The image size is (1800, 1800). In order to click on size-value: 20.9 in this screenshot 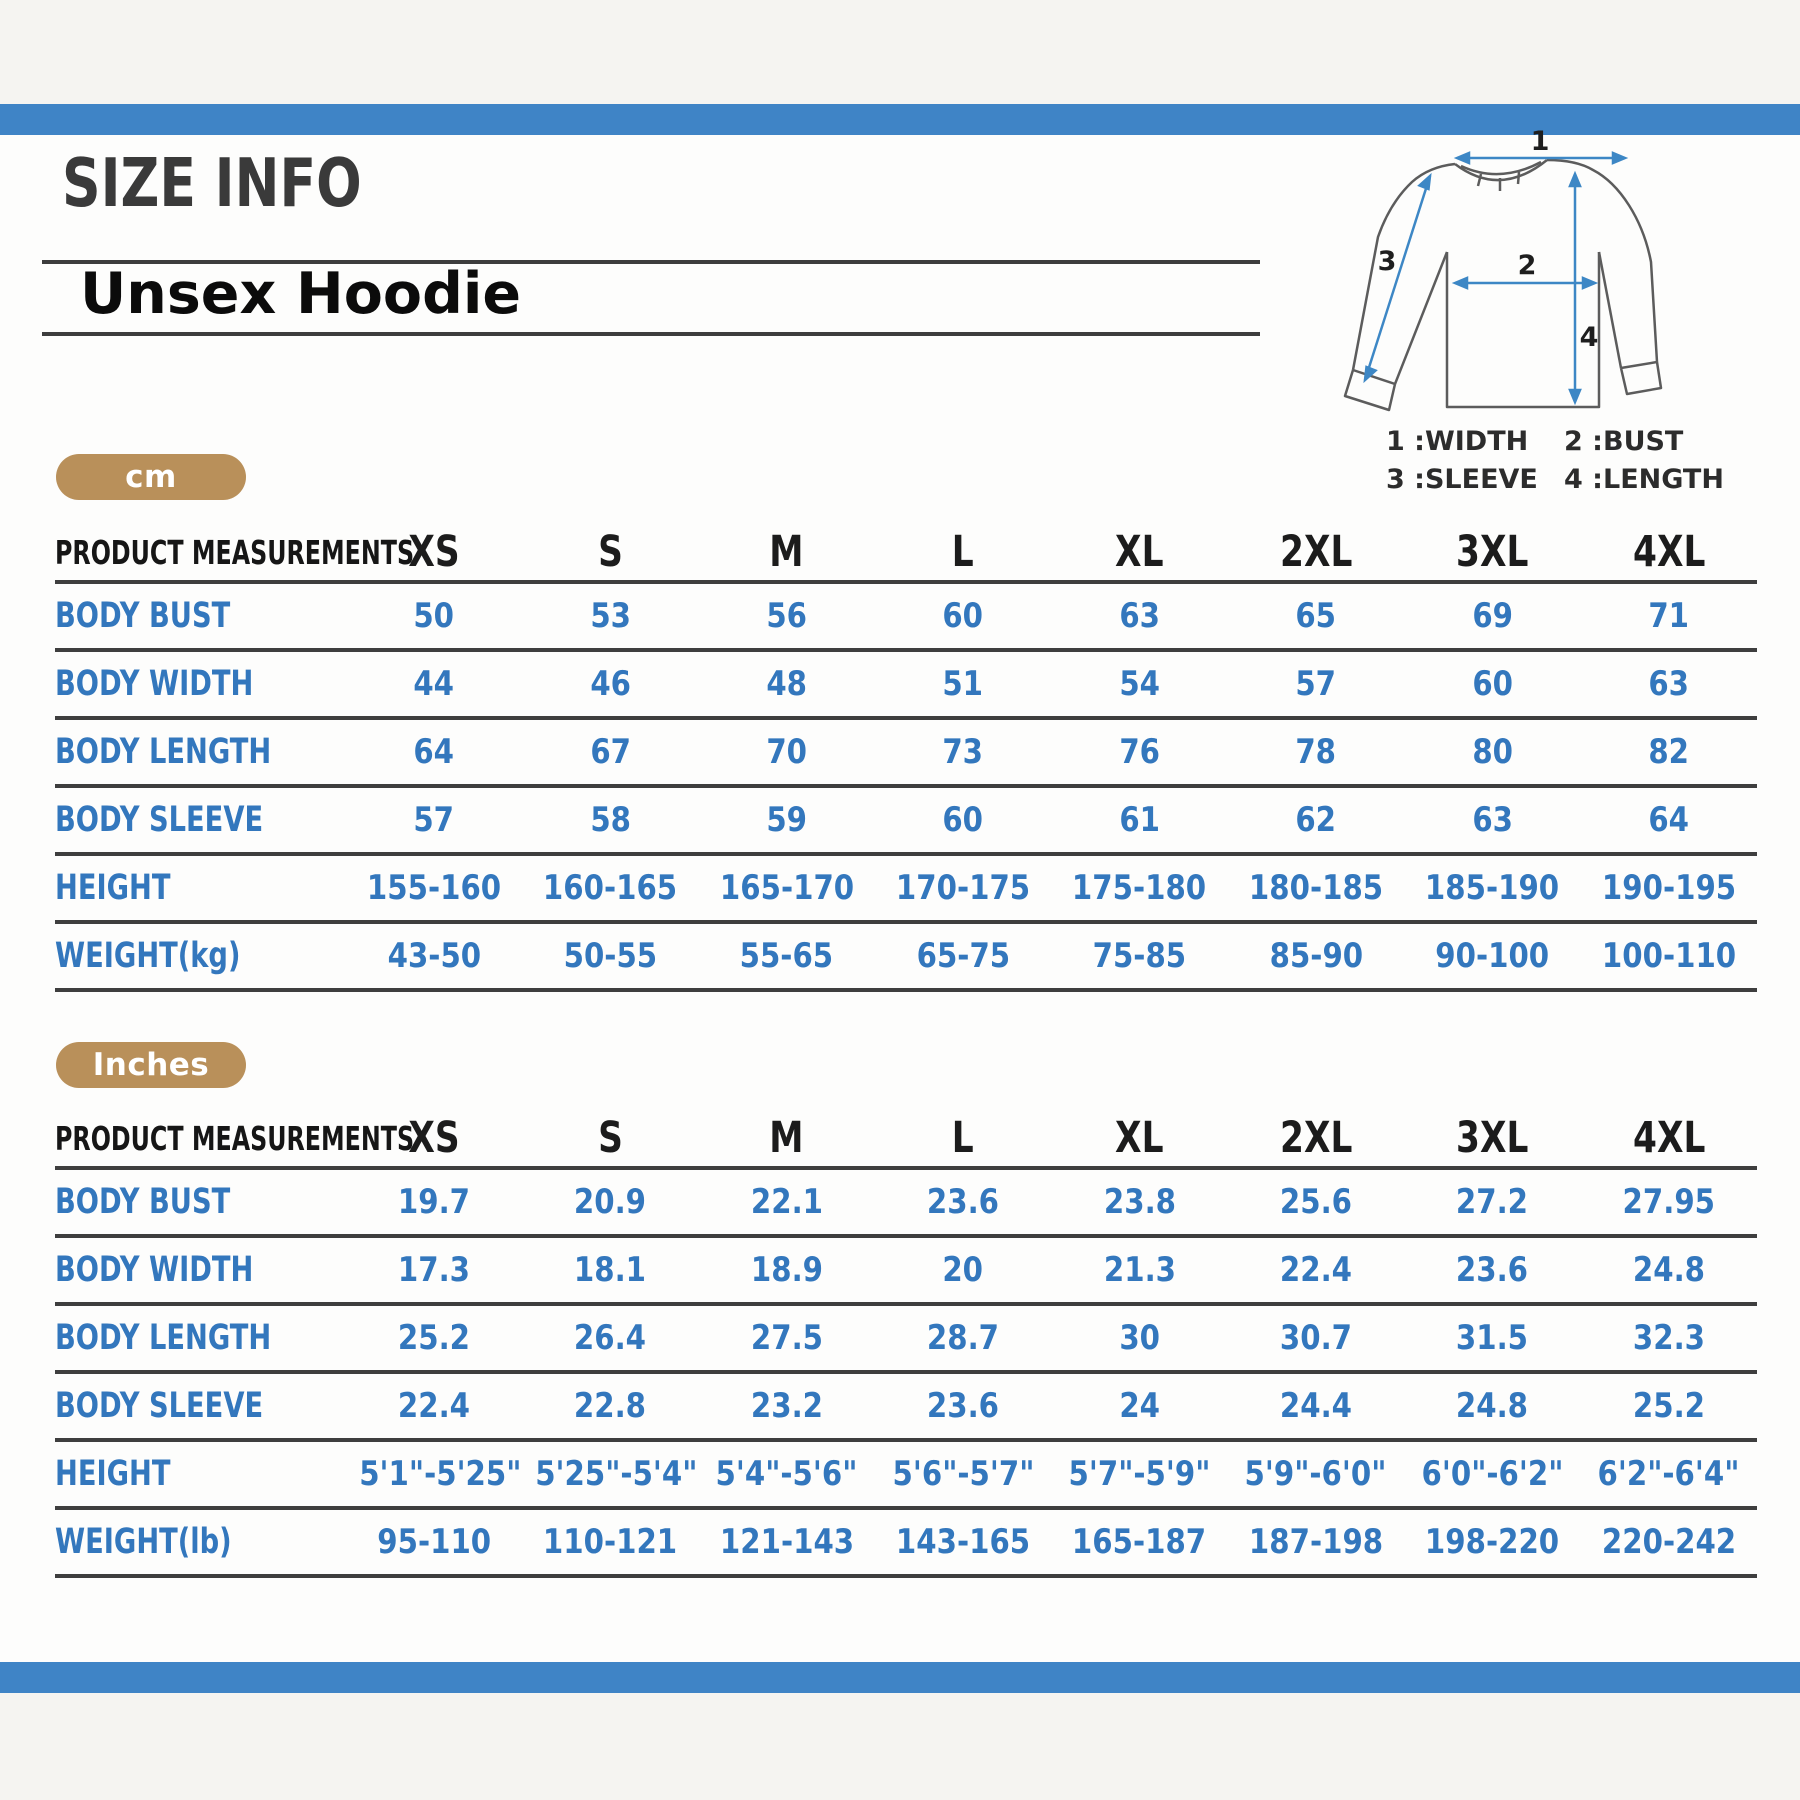, I will do `click(610, 1203)`.